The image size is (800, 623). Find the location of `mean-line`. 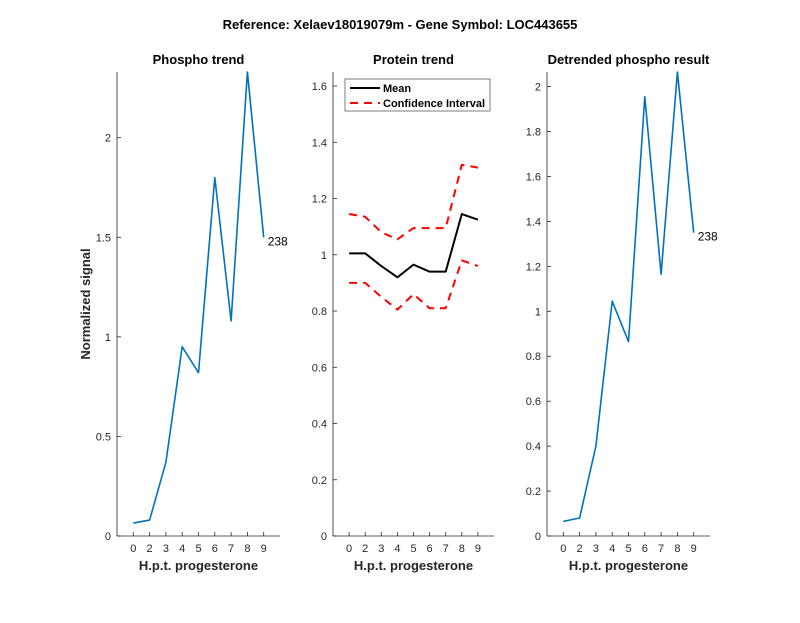

mean-line is located at coordinates (414, 246).